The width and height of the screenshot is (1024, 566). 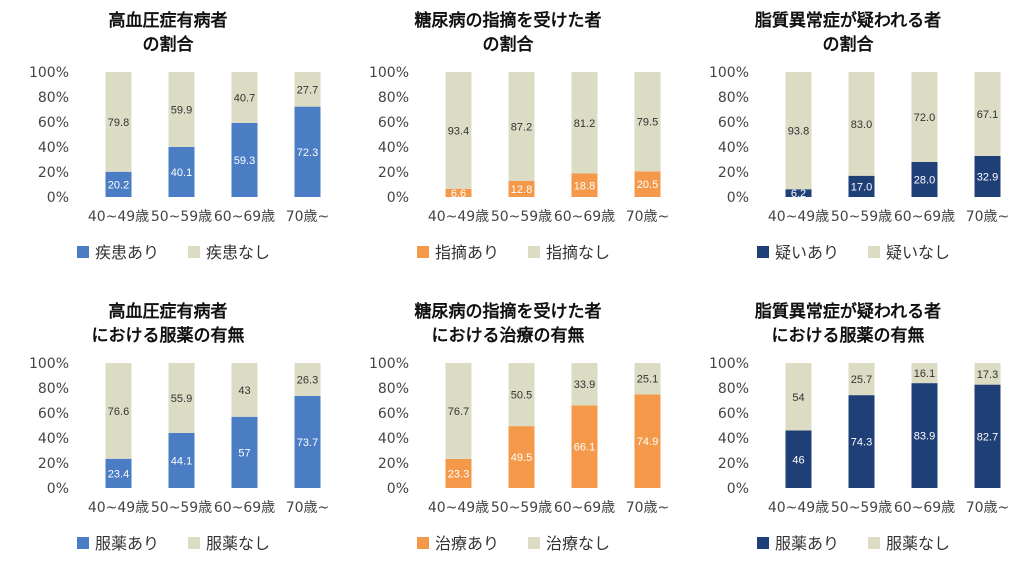 I want to click on data-label: 81.2, so click(x=584, y=124).